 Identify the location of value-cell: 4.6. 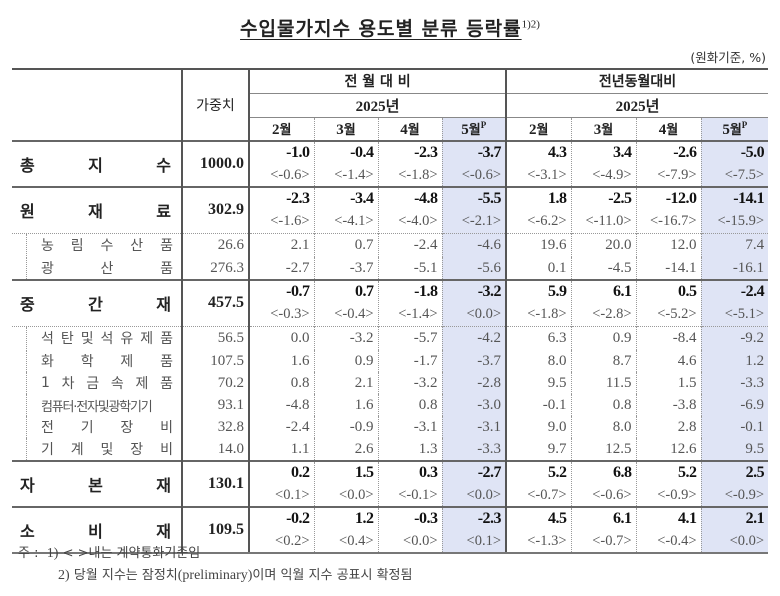
(668, 361).